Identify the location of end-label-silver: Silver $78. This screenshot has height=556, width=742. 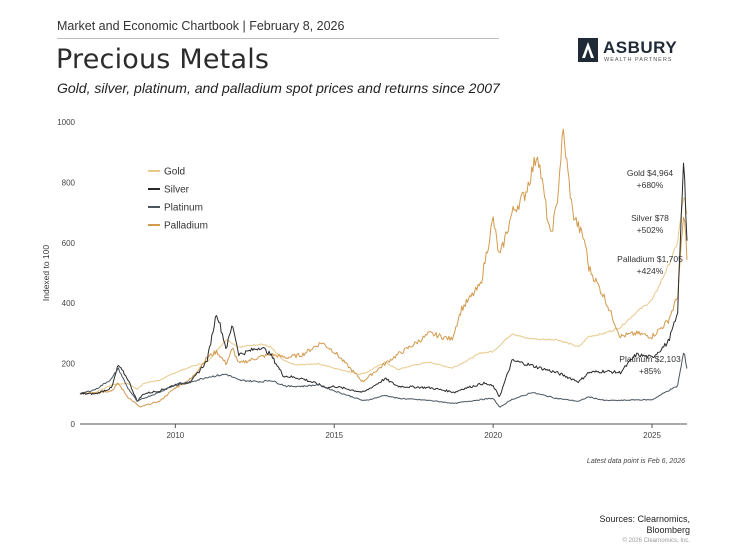
(650, 218).